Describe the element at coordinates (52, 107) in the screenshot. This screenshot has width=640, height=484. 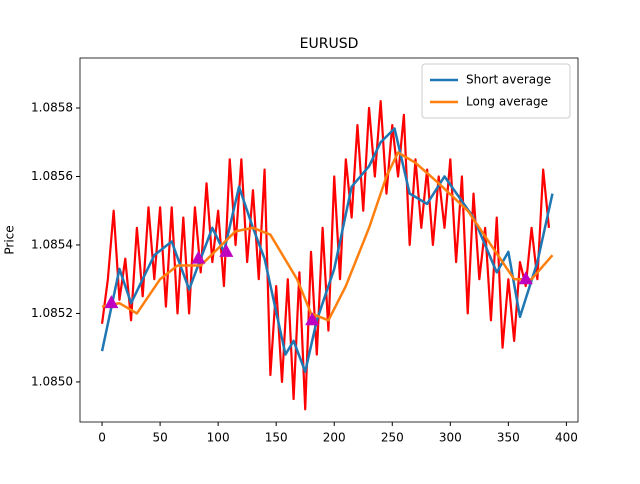
I see `y-tick-label: 1.0858` at that location.